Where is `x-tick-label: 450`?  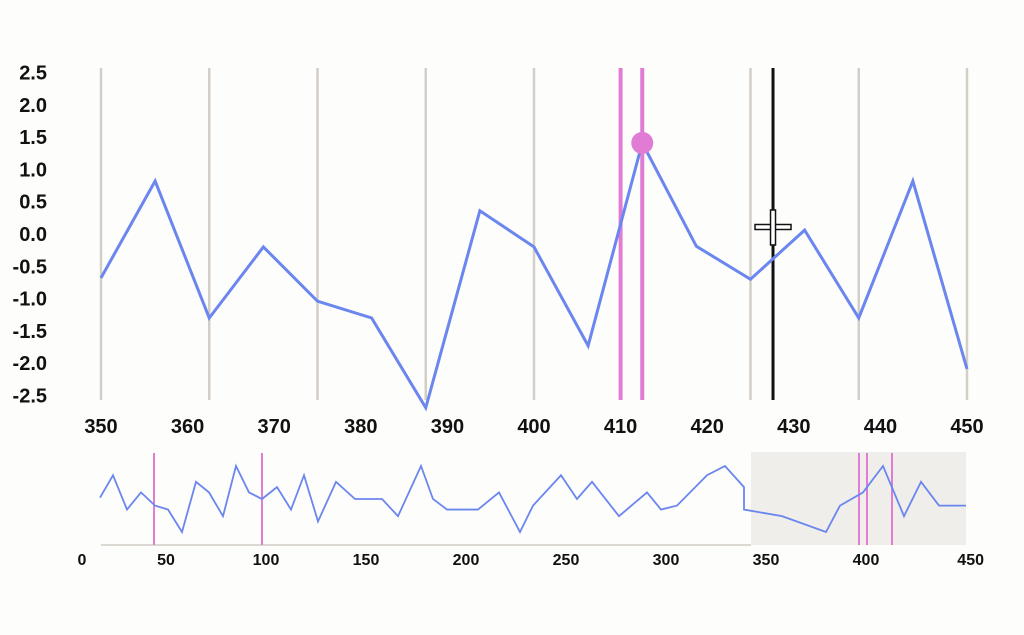 x-tick-label: 450 is located at coordinates (966, 427).